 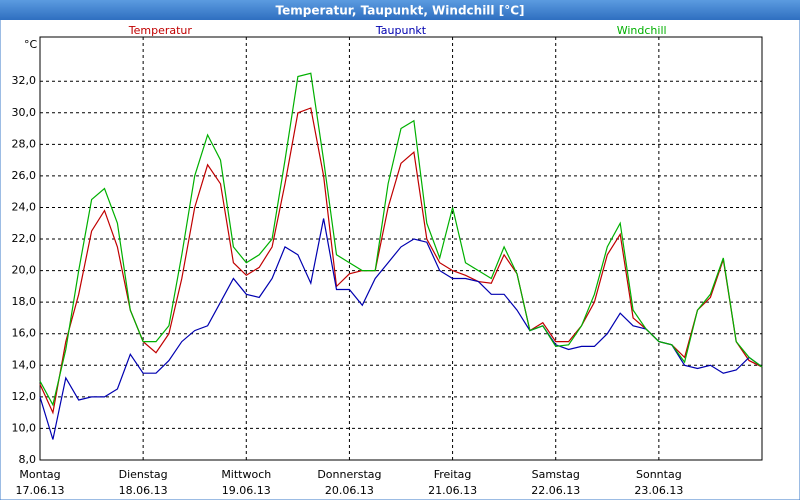 What do you see at coordinates (24, 333) in the screenshot?
I see `y-tick-label: 16,0` at bounding box center [24, 333].